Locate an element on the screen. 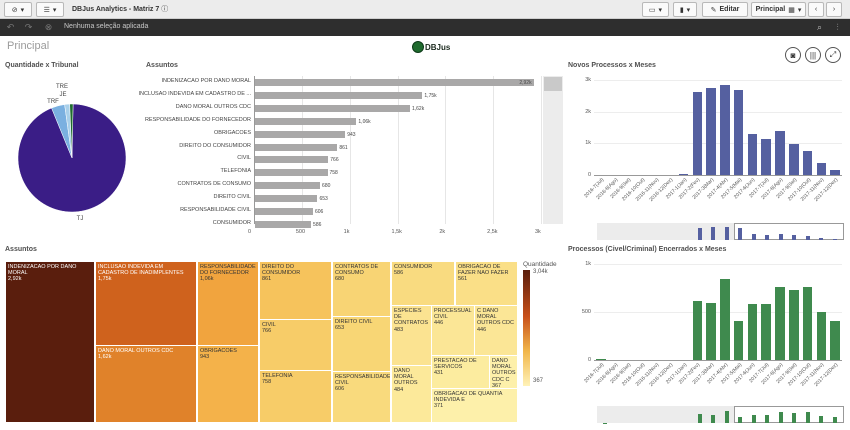 This screenshot has height=430, width=850. treemap-cell: RESPONSABILIDADE CIVIL 606 is located at coordinates (362, 397).